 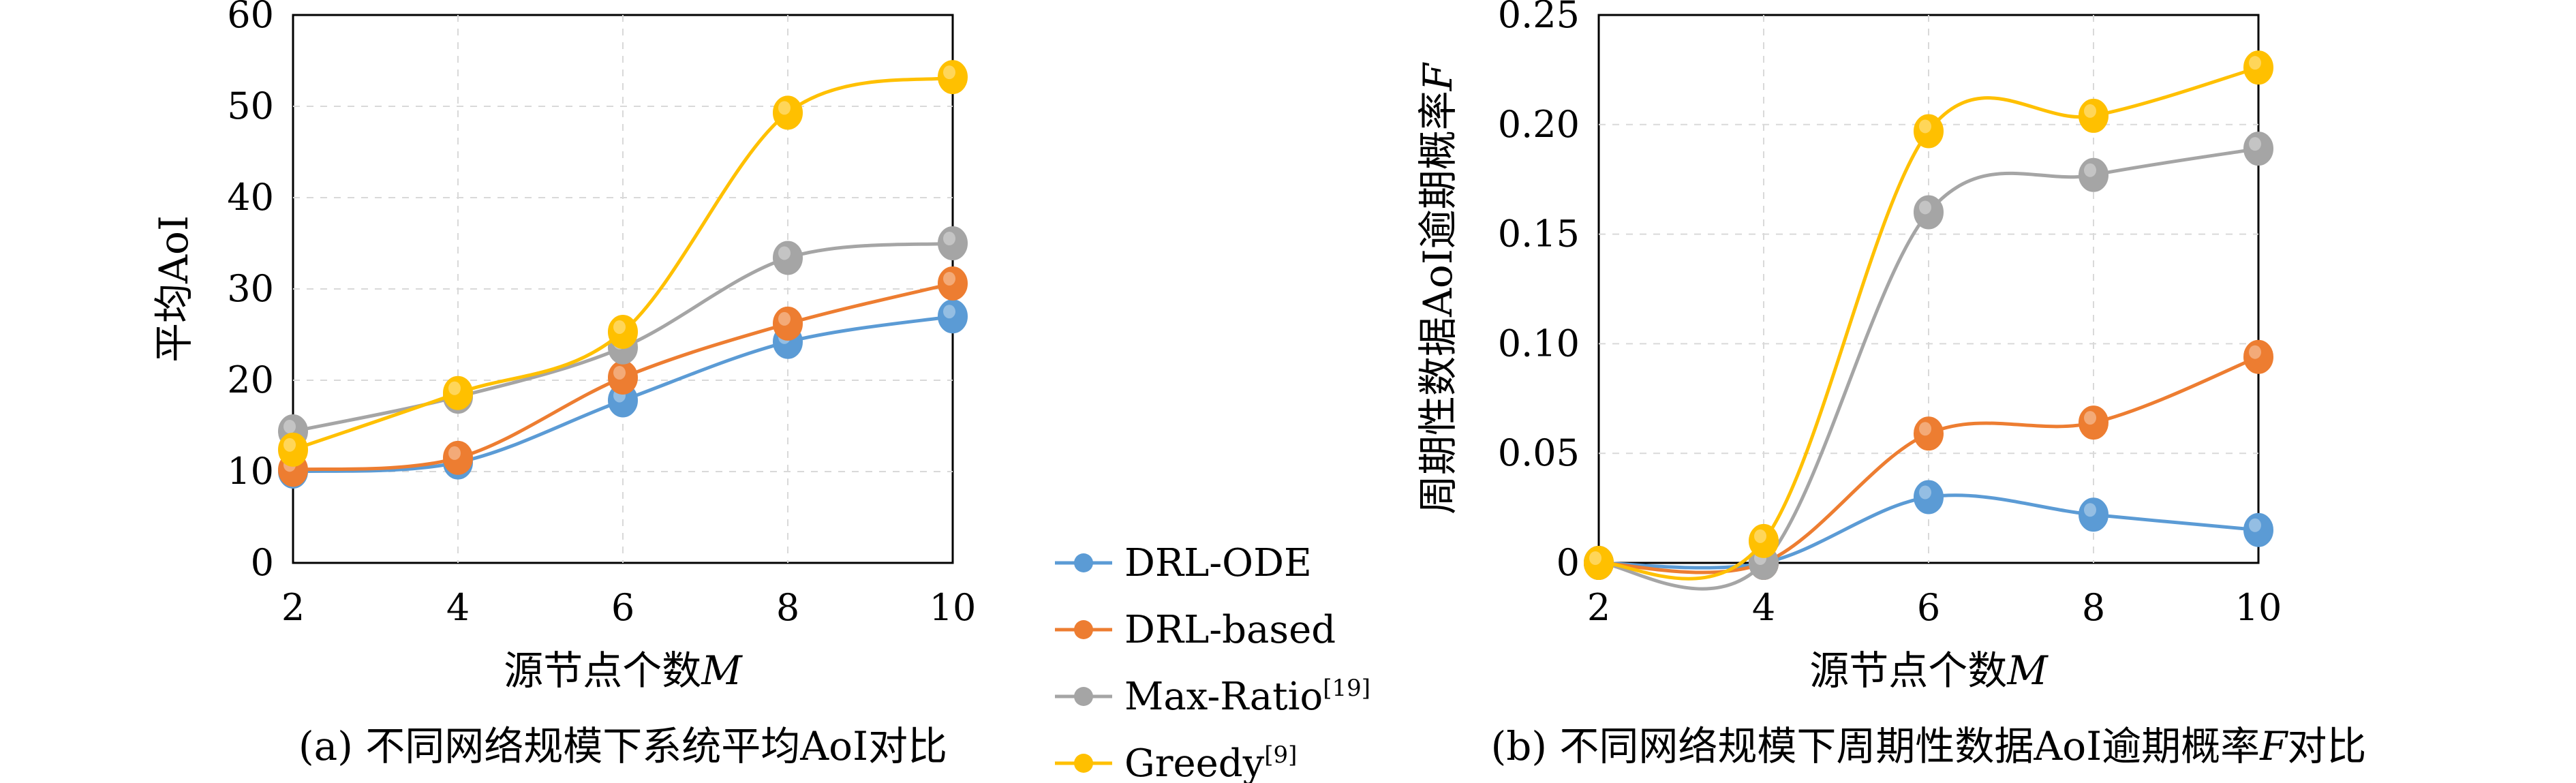 I want to click on chart-a-y-ticks: 0 10 20 30 40 50 60, so click(x=250, y=292).